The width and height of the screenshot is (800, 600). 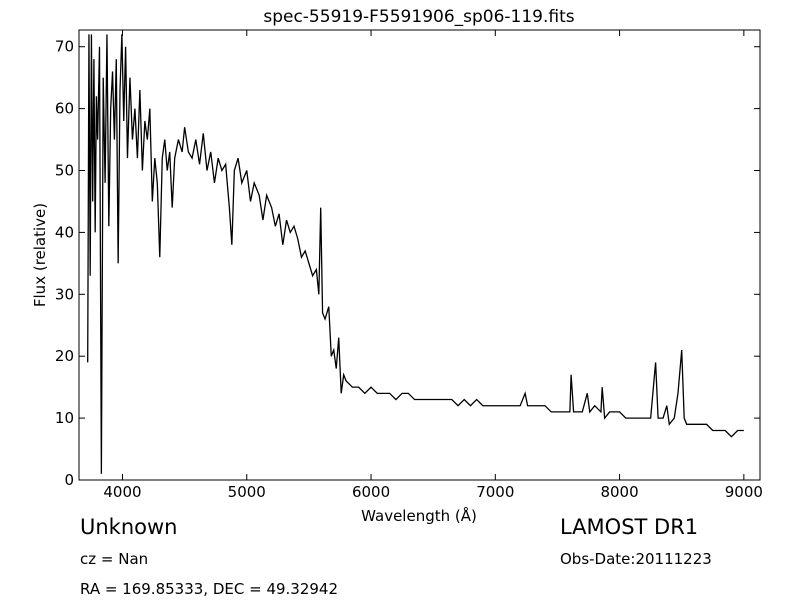 I want to click on object-class: Unknown, so click(x=128, y=527).